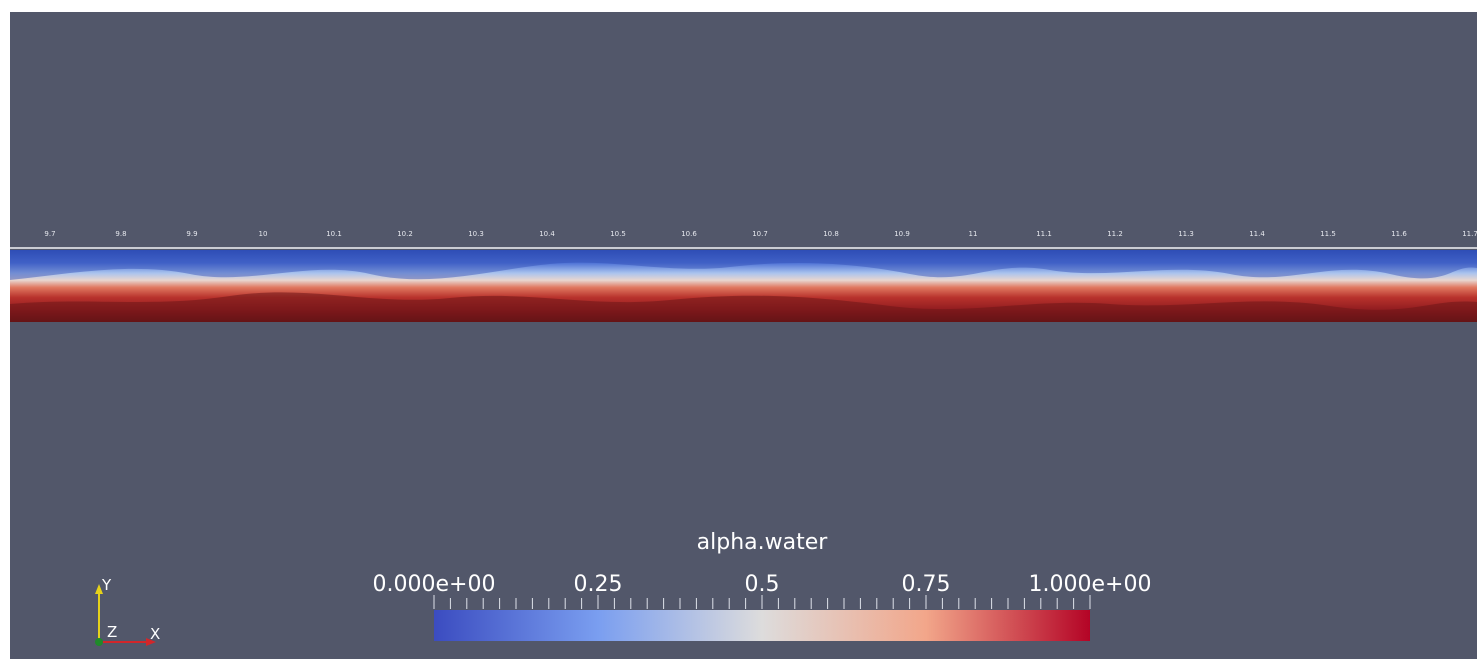 This screenshot has width=1477, height=659. Describe the element at coordinates (476, 234) in the screenshot. I see `ruler-tick-label: 10.3` at that location.